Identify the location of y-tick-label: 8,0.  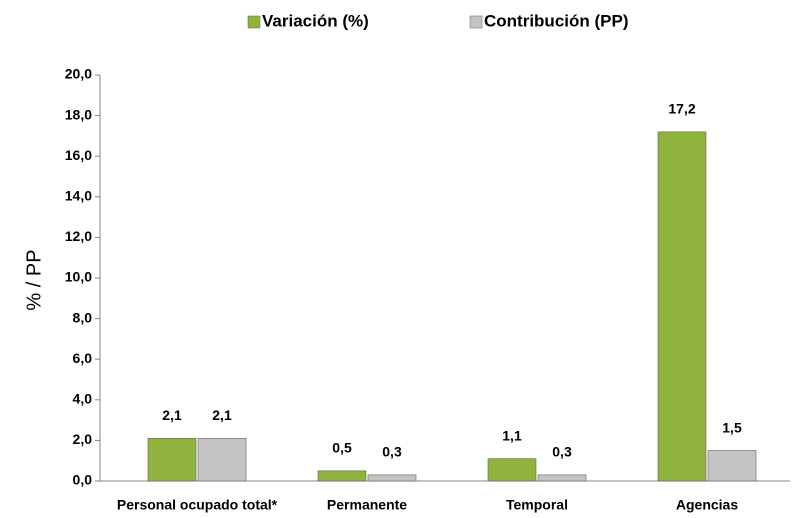
(83, 317).